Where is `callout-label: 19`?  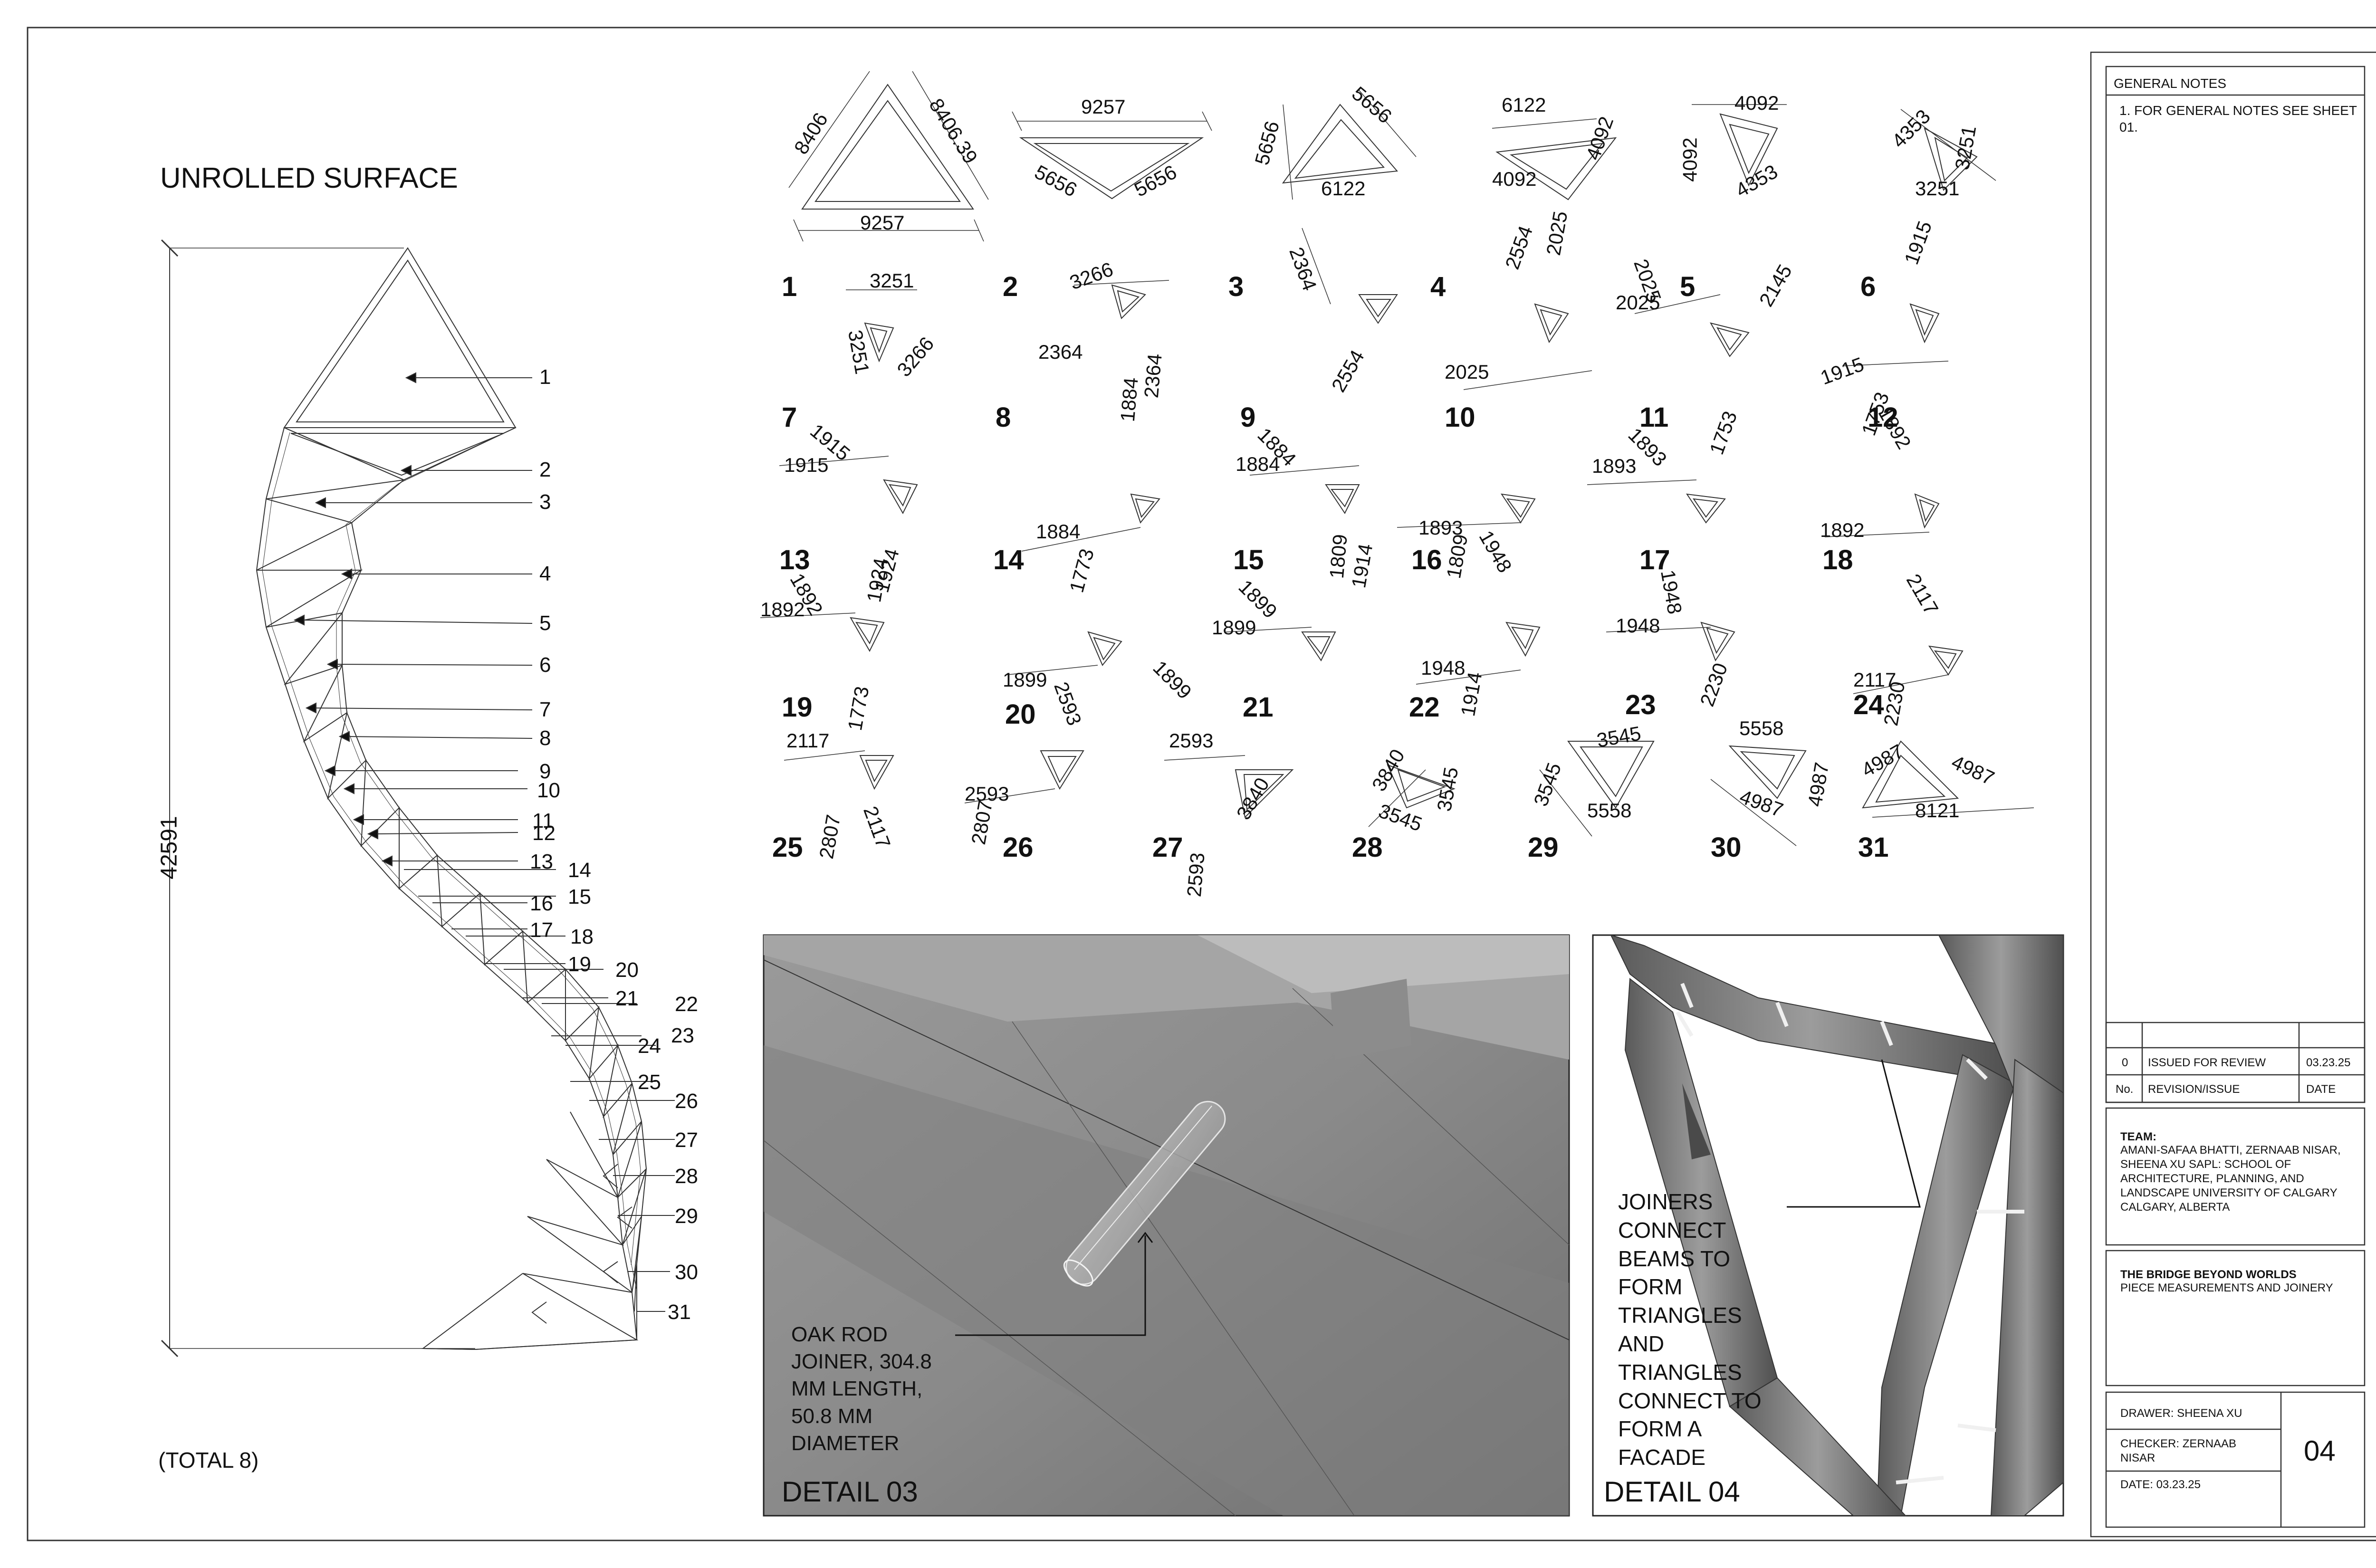
callout-label: 19 is located at coordinates (579, 965).